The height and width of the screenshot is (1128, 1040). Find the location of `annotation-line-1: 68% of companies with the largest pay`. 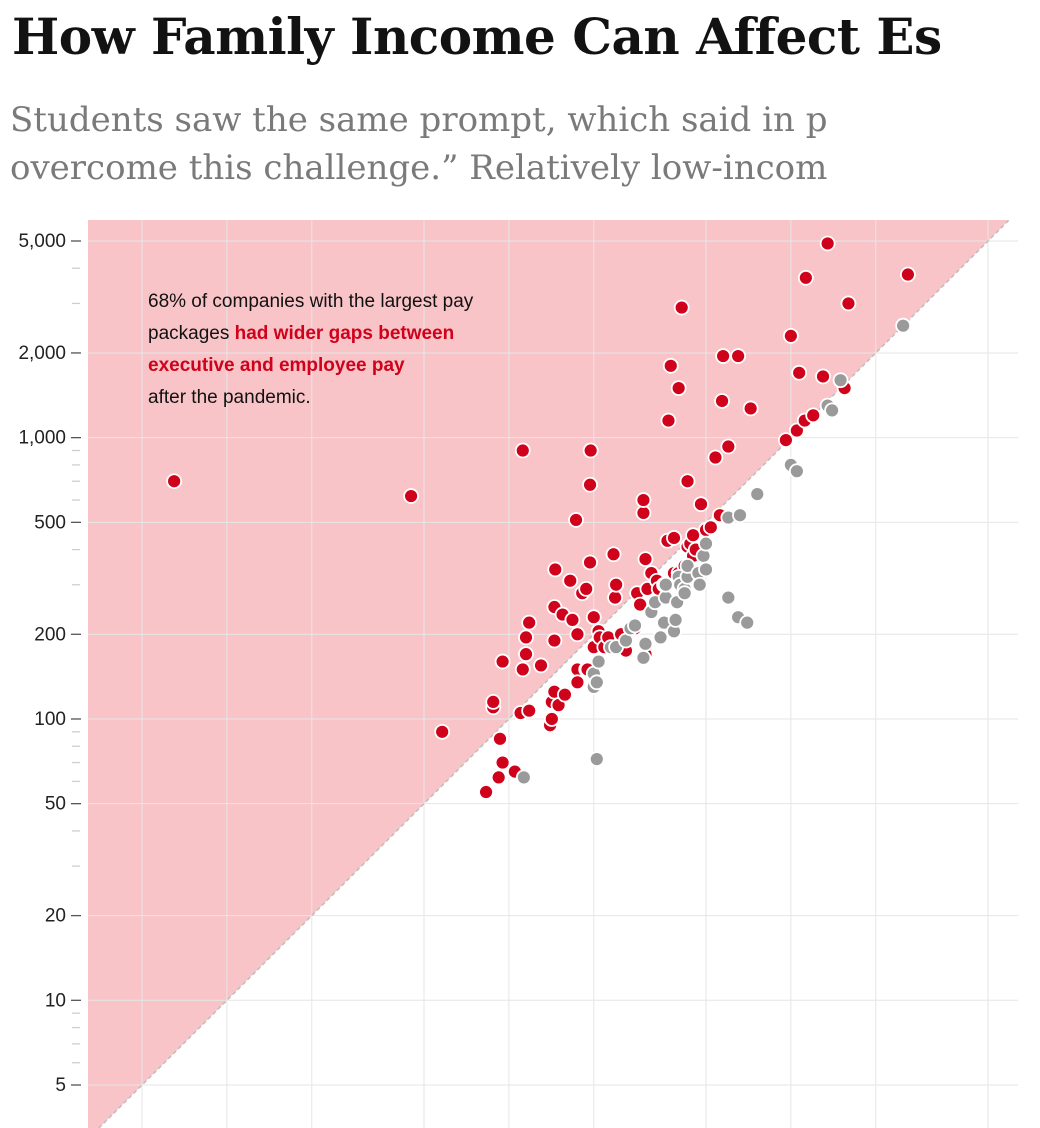

annotation-line-1: 68% of companies with the largest pay is located at coordinates (311, 301).